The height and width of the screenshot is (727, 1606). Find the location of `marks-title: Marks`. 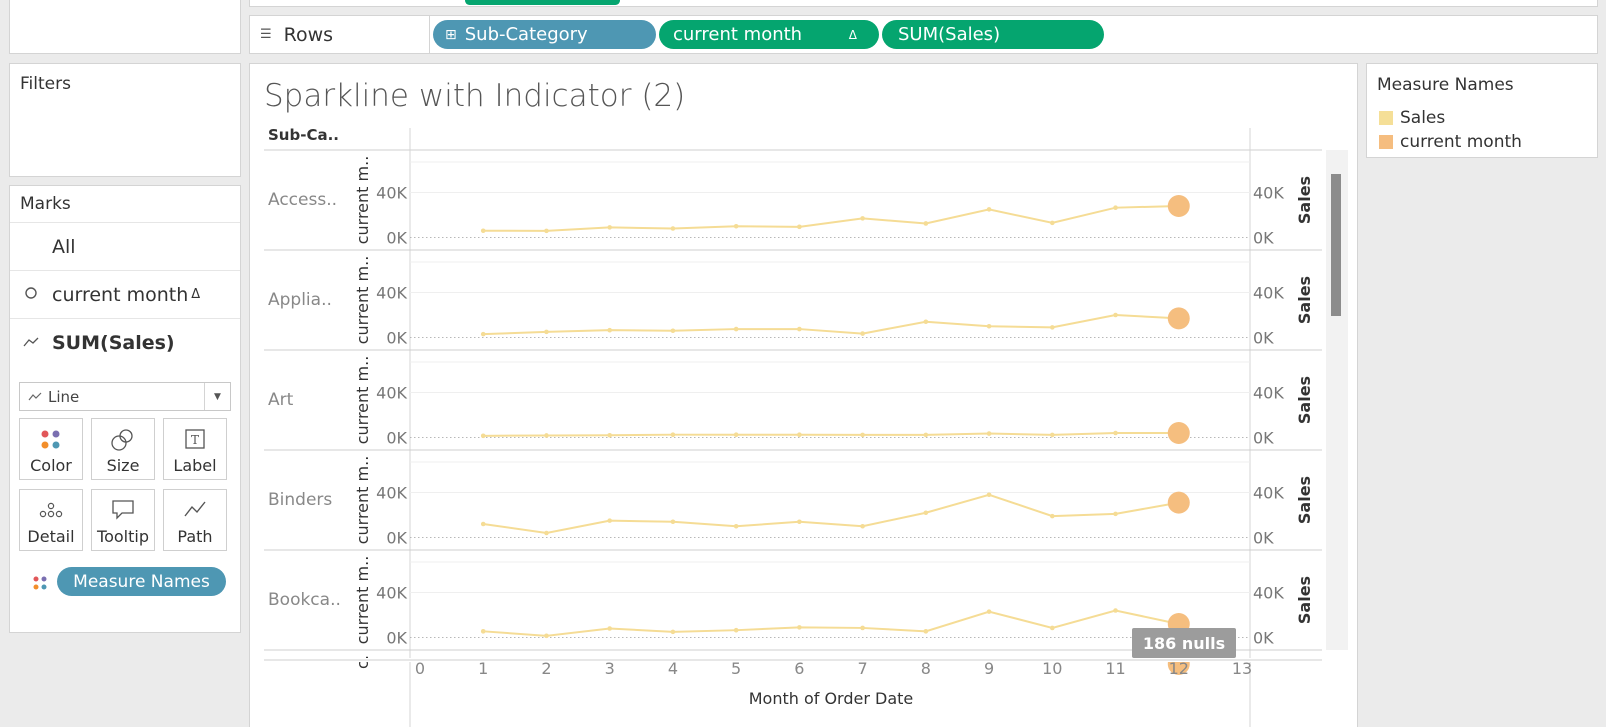

marks-title: Marks is located at coordinates (45, 204).